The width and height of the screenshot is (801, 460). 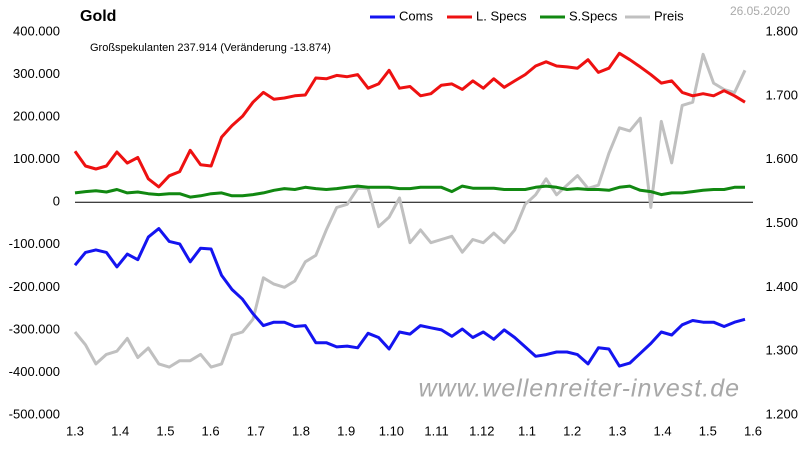 I want to click on y2-tick-label: 1.200, so click(x=781, y=413).